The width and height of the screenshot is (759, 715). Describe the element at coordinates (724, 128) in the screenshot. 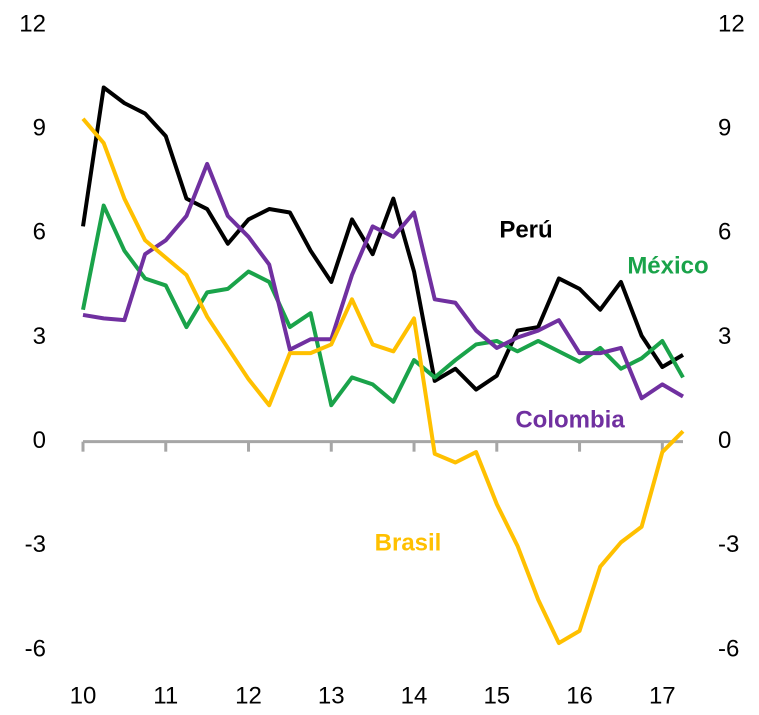

I see `y2-tick-label: 9` at that location.